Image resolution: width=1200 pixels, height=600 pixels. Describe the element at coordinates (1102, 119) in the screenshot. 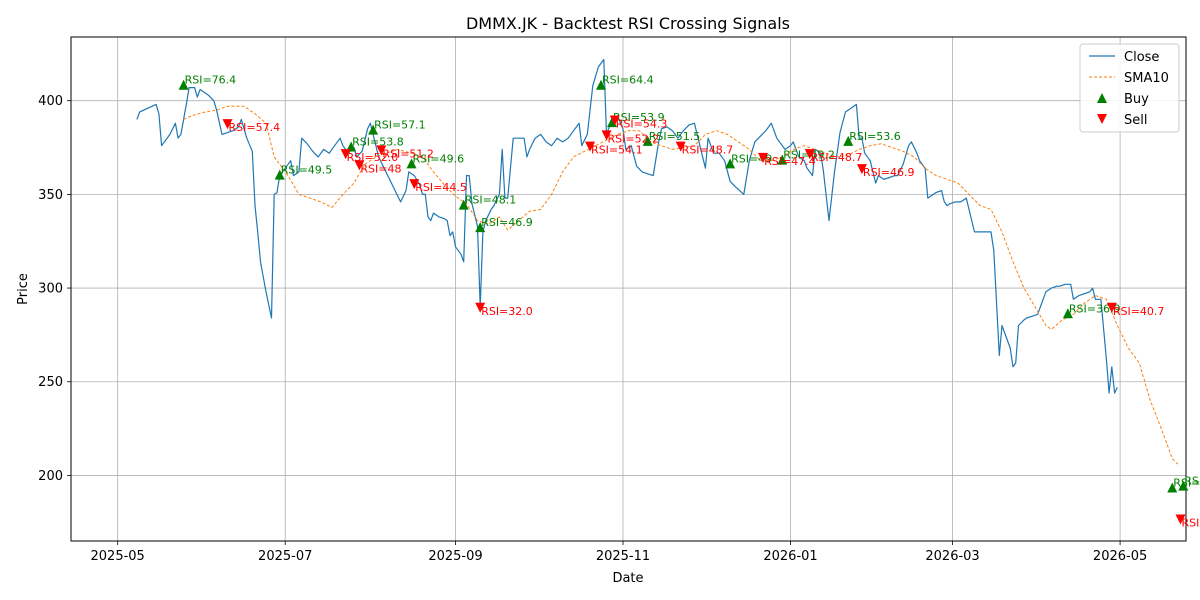

I see `legend-sell-swatch` at that location.